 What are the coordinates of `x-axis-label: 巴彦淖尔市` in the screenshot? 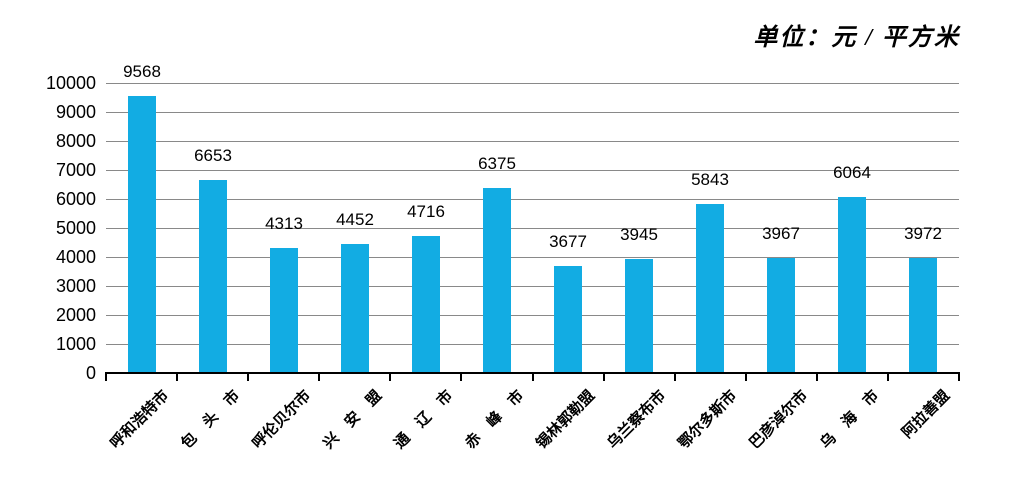 It's located at (779, 420).